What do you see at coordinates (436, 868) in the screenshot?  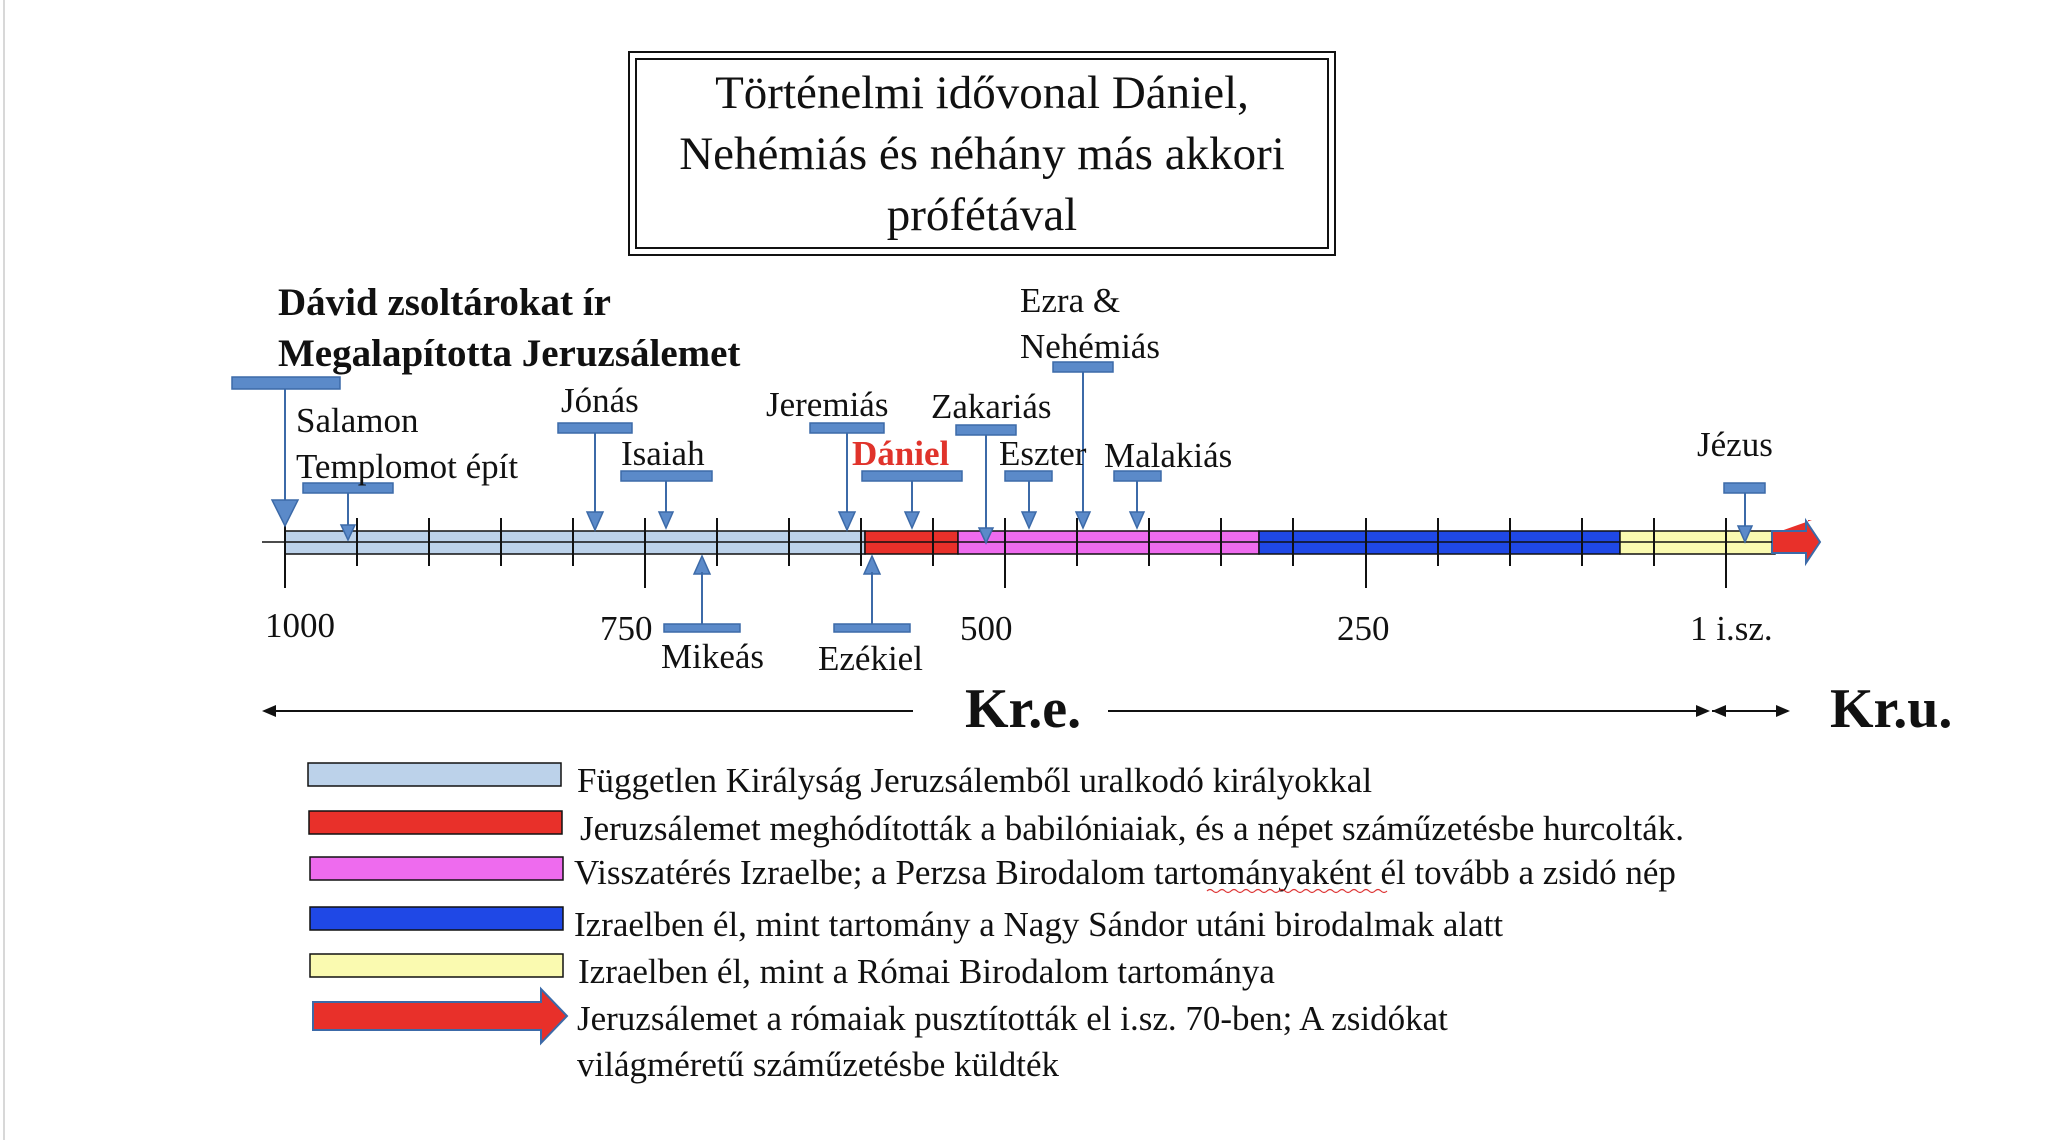 I see `legend-swatch-persian` at bounding box center [436, 868].